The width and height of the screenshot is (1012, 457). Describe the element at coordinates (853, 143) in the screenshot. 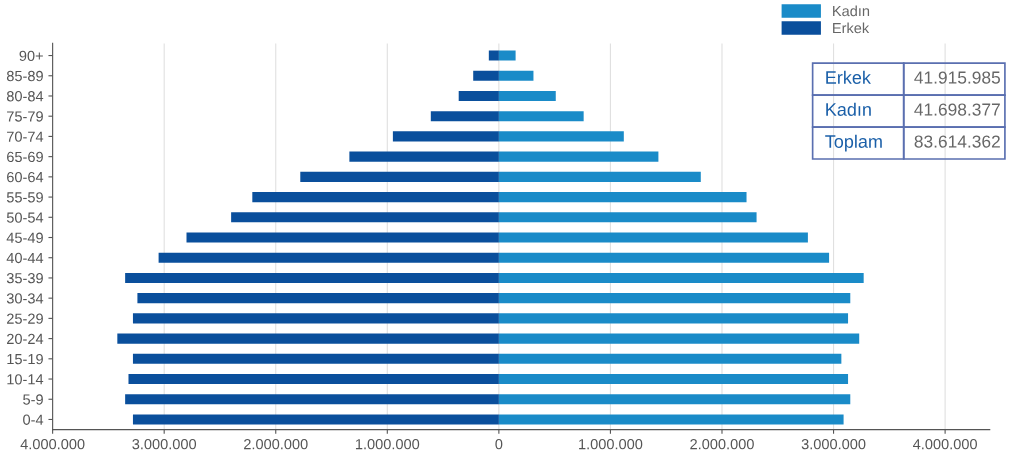

I see `annotation: Toplam` at that location.